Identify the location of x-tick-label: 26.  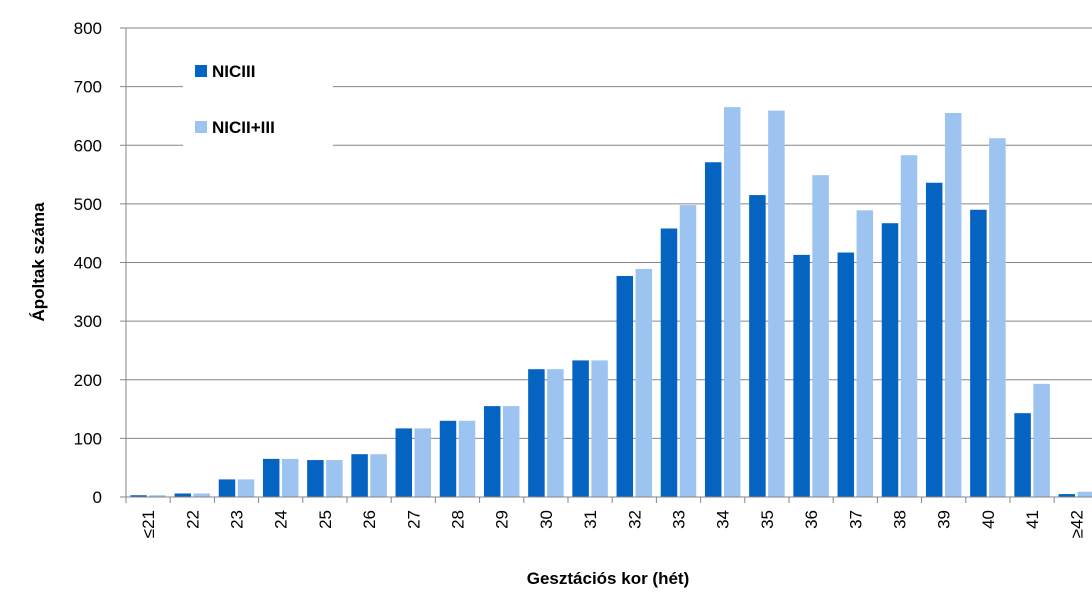
(369, 519).